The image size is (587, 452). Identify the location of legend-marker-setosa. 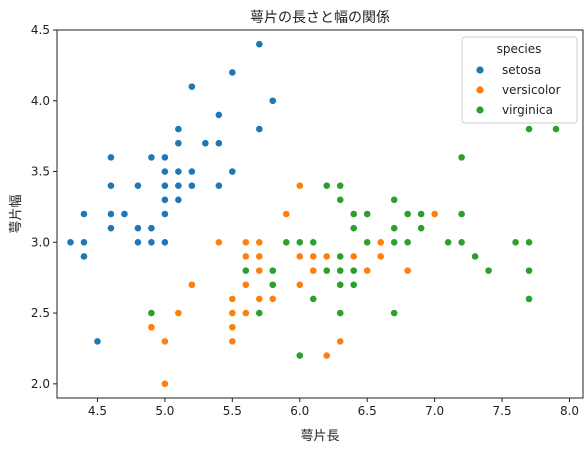
(480, 70).